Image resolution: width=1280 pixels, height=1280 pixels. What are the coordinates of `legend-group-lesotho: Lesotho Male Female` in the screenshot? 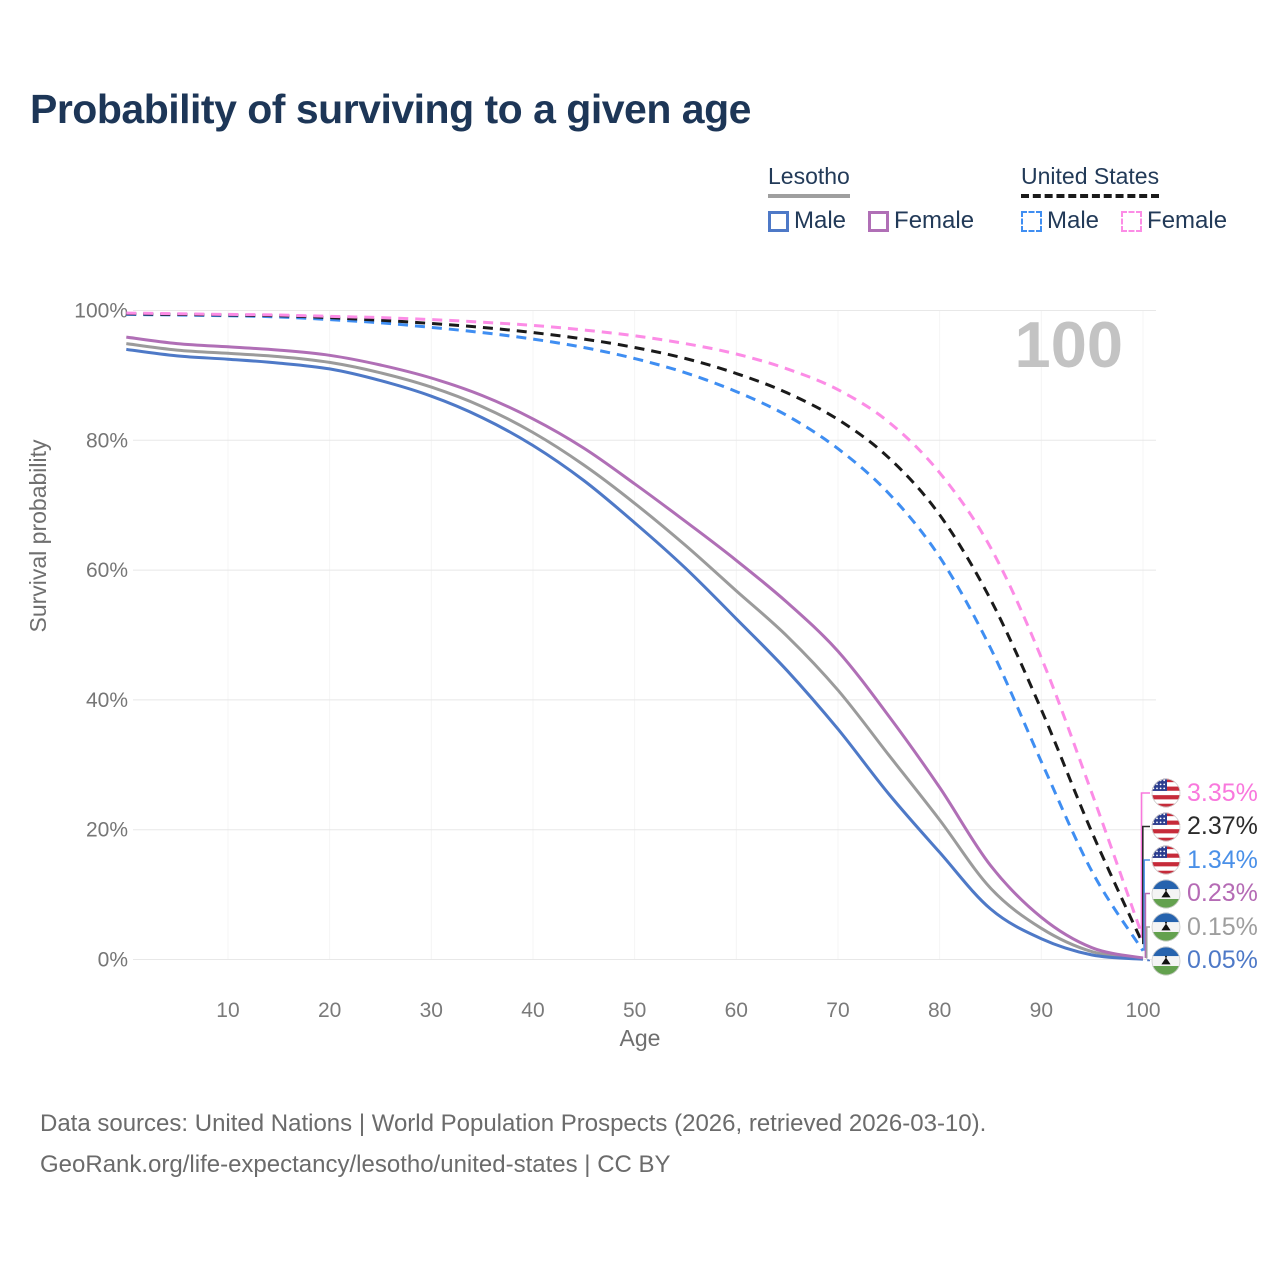 It's located at (871, 199).